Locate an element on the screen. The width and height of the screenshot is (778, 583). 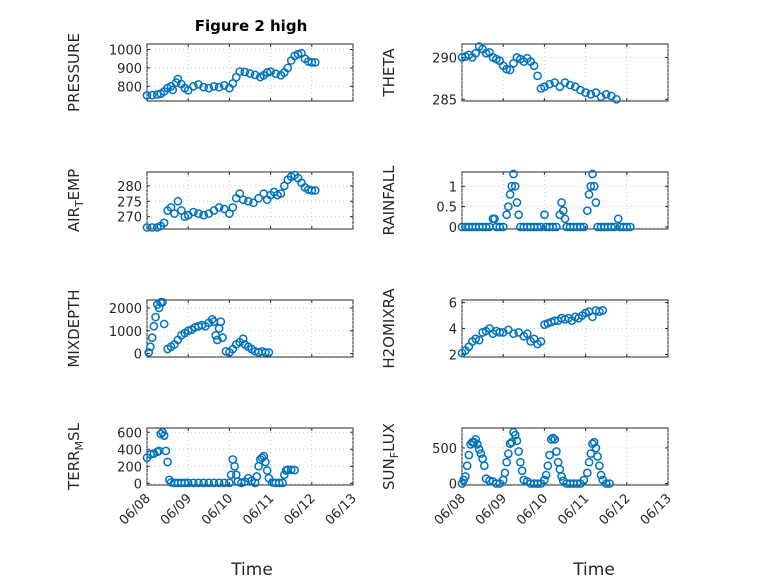
x-tick-label: 06/10 is located at coordinates (532, 509).